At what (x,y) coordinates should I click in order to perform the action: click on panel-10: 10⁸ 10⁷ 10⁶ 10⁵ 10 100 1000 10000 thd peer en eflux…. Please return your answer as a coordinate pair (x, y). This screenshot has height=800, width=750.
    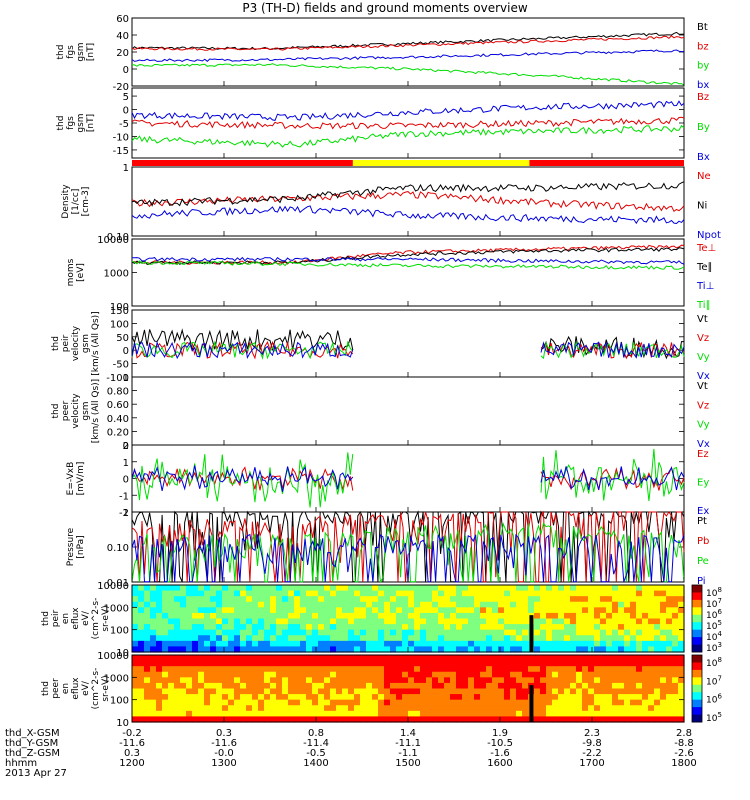
    Looking at the image, I should click on (381, 690).